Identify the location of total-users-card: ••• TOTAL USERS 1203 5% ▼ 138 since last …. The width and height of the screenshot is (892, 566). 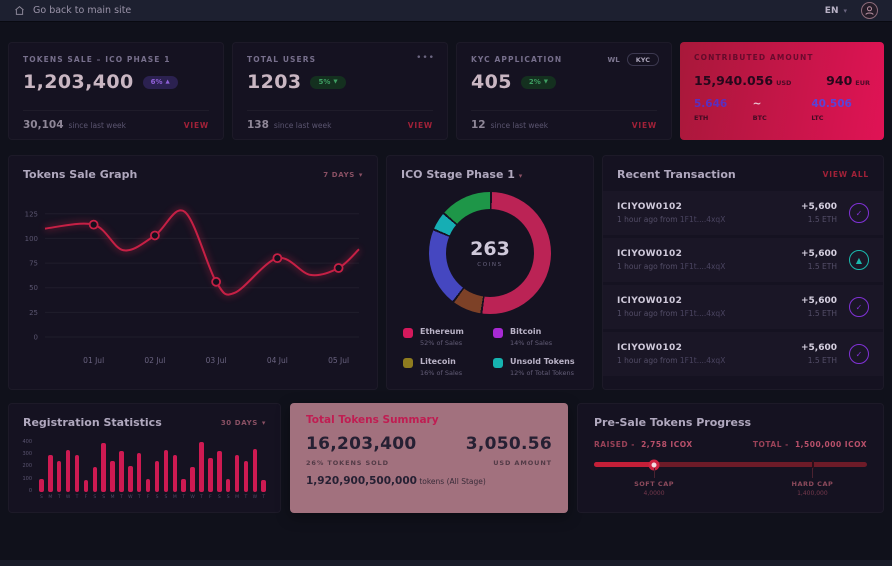
(340, 91).